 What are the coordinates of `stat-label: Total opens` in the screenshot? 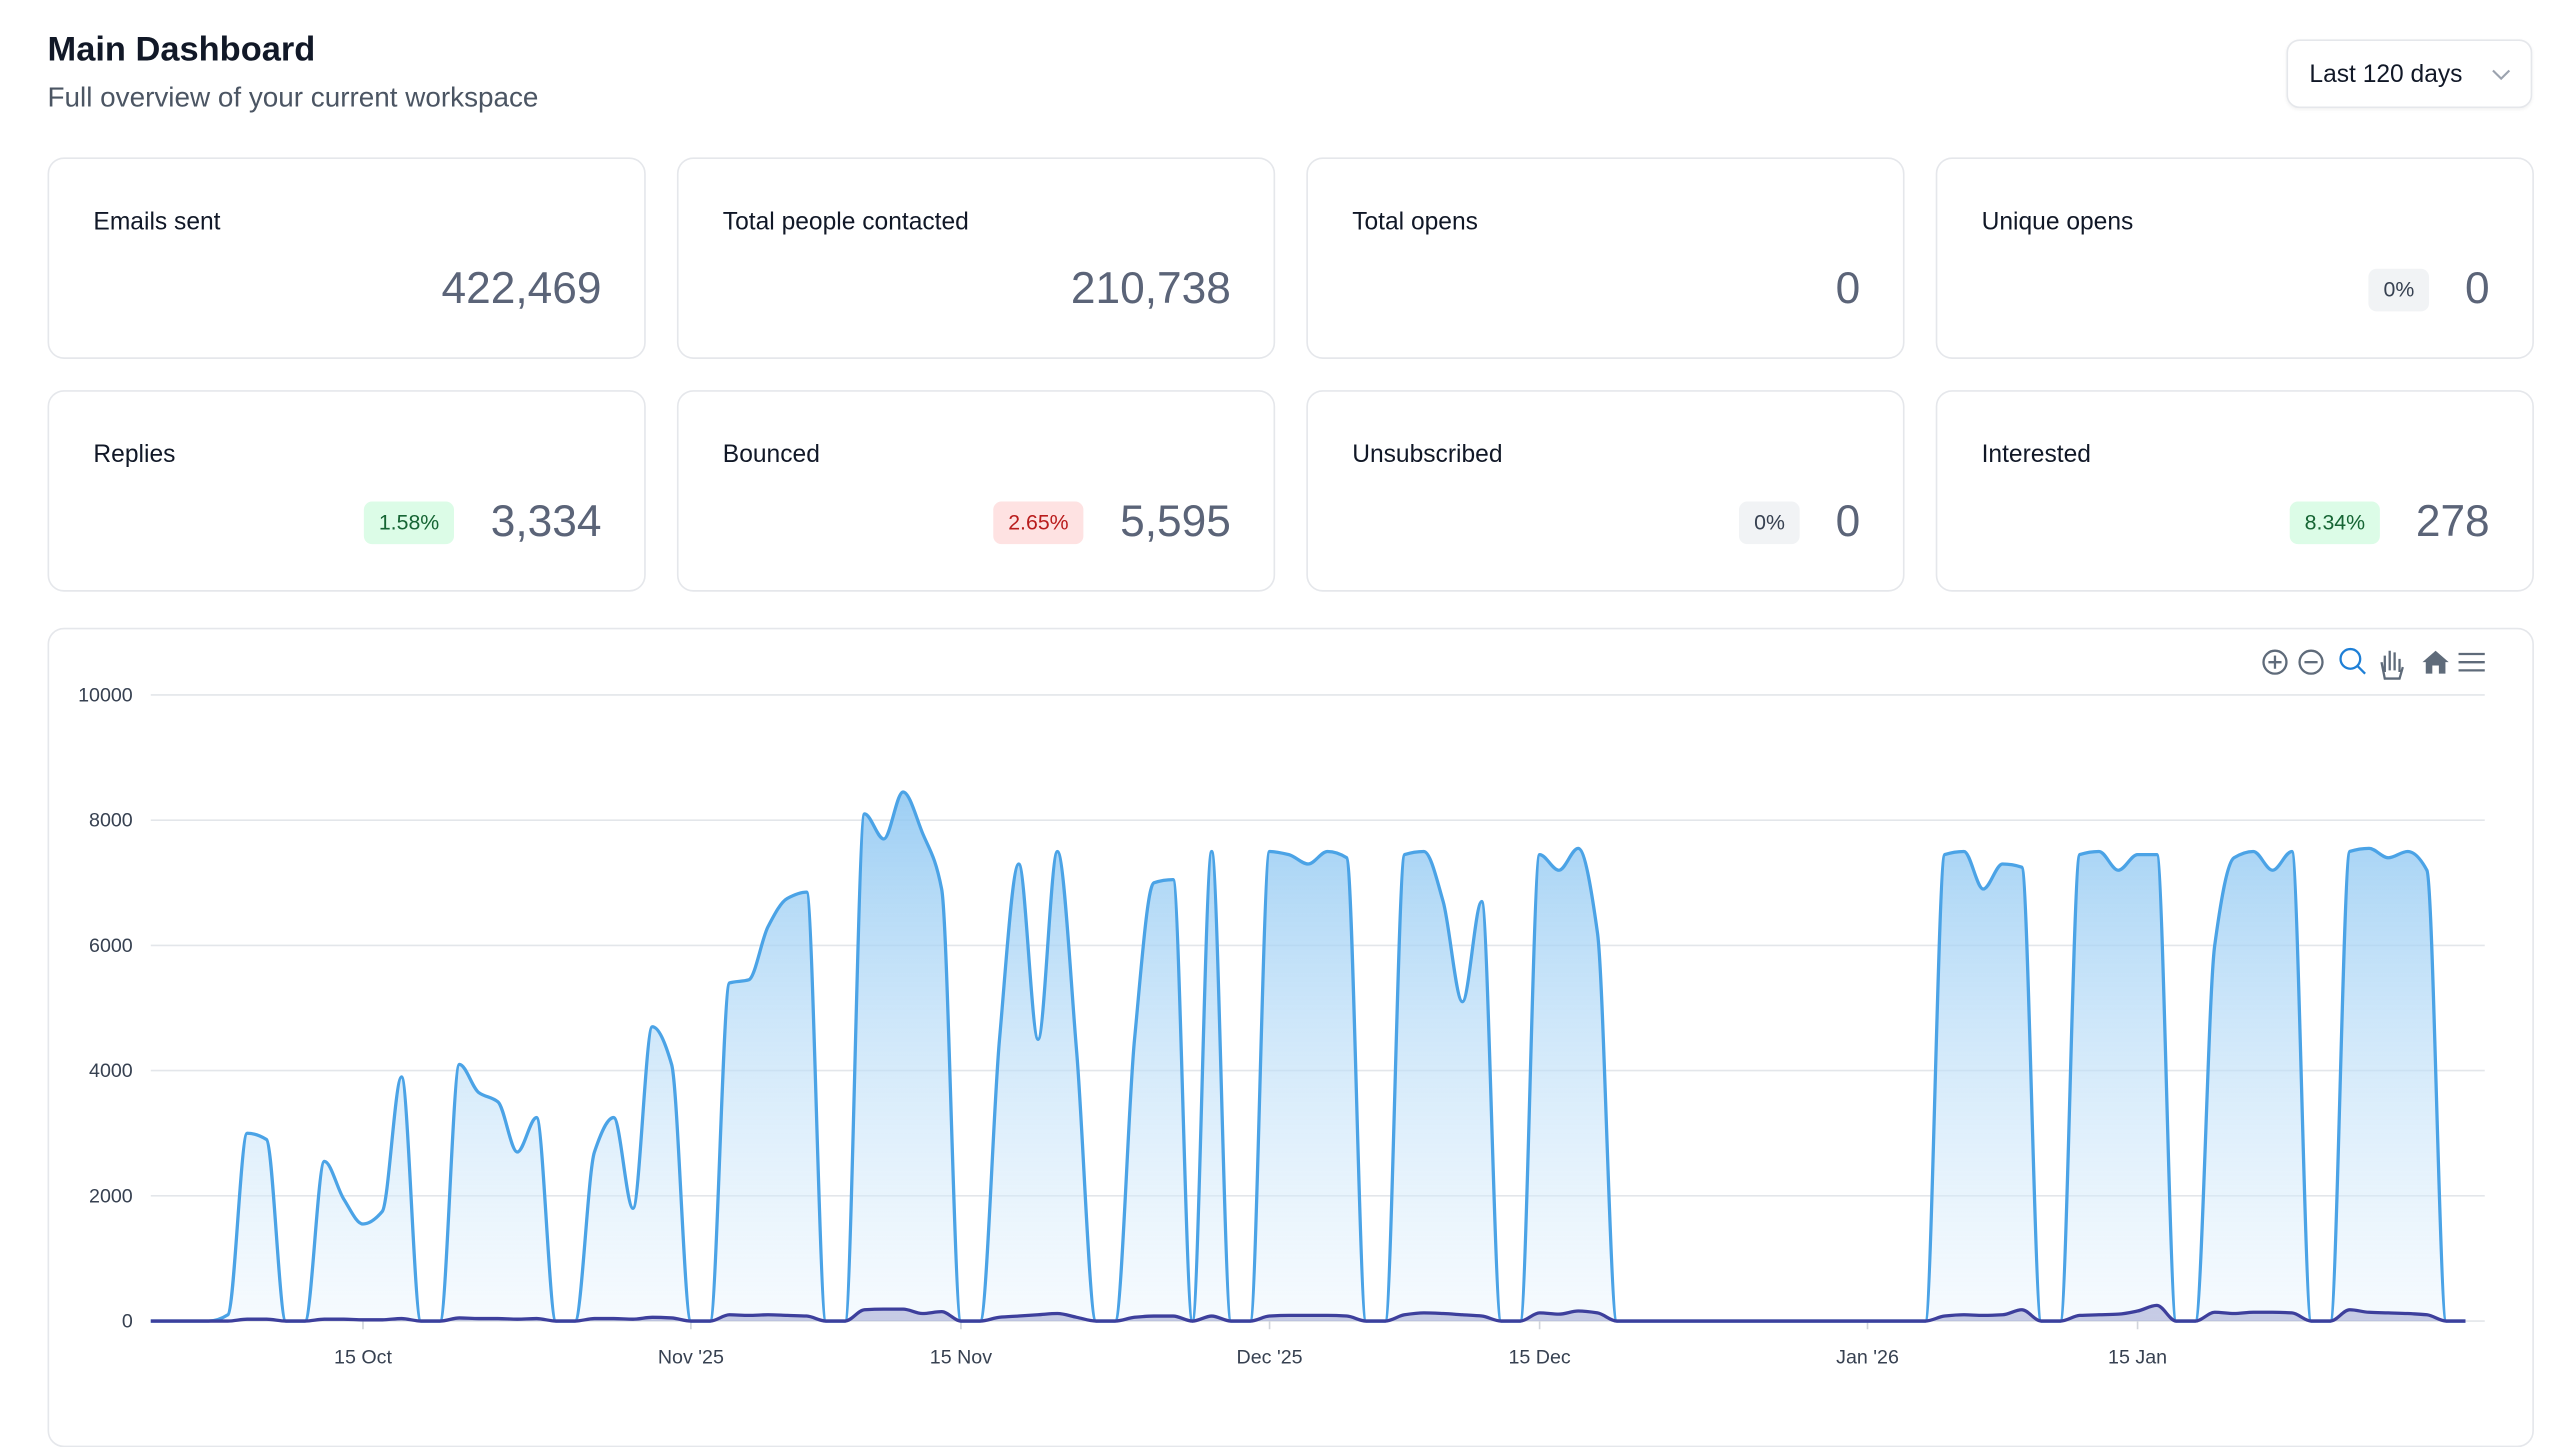 It's located at (1415, 222).